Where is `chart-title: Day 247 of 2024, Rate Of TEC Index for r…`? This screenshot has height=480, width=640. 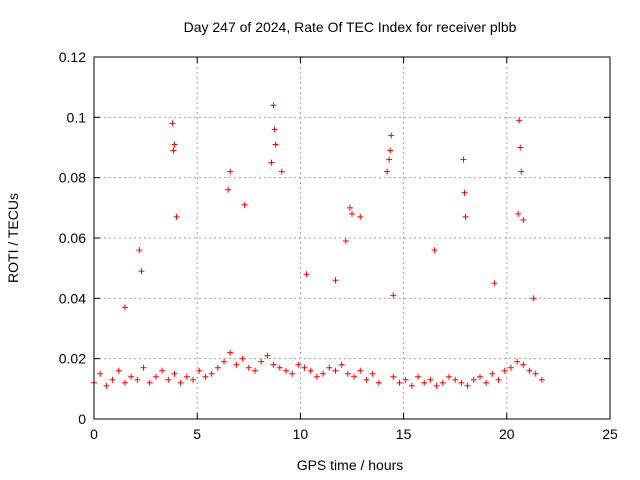
chart-title: Day 247 of 2024, Rate Of TEC Index for r… is located at coordinates (350, 27).